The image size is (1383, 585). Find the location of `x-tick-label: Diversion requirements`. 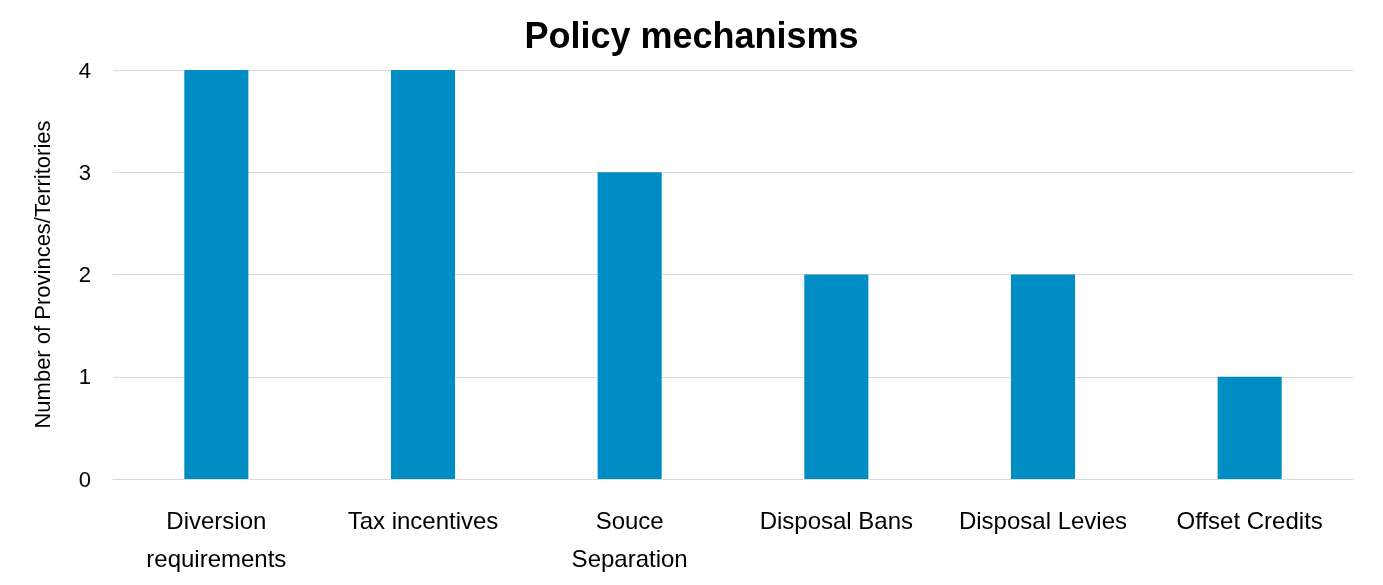

x-tick-label: Diversion requirements is located at coordinates (216, 539).